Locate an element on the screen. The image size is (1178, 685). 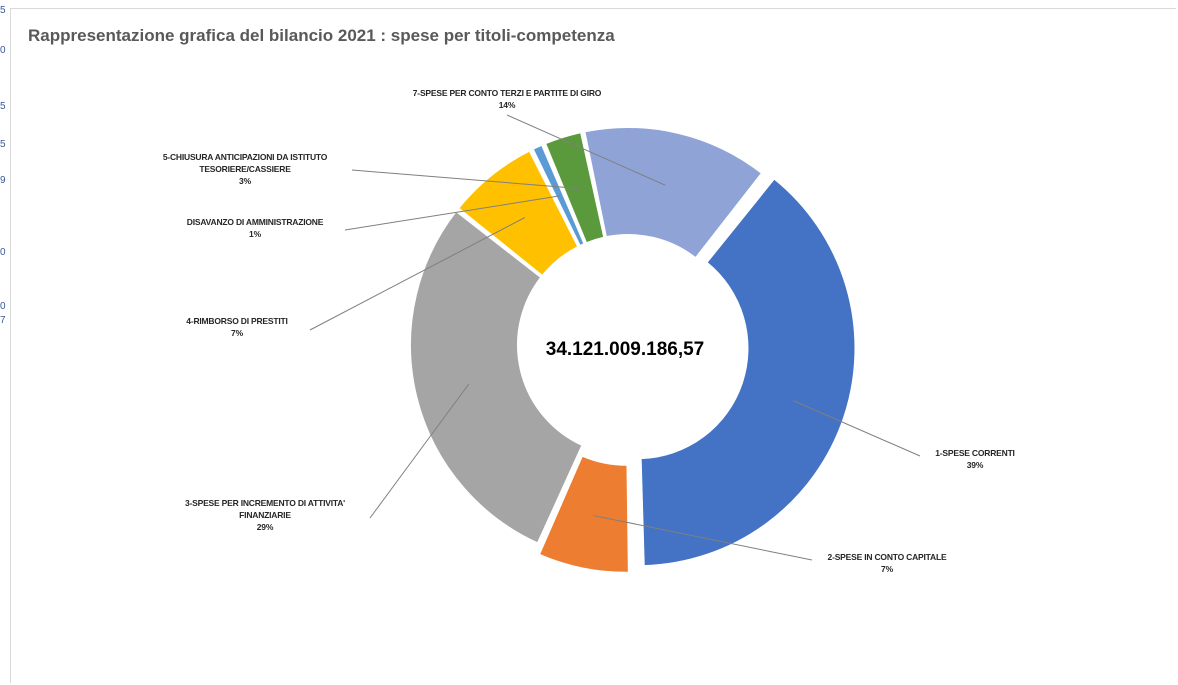
slice-category-label: DISAVANZO DI AMMINISTRAZIONE is located at coordinates (255, 222).